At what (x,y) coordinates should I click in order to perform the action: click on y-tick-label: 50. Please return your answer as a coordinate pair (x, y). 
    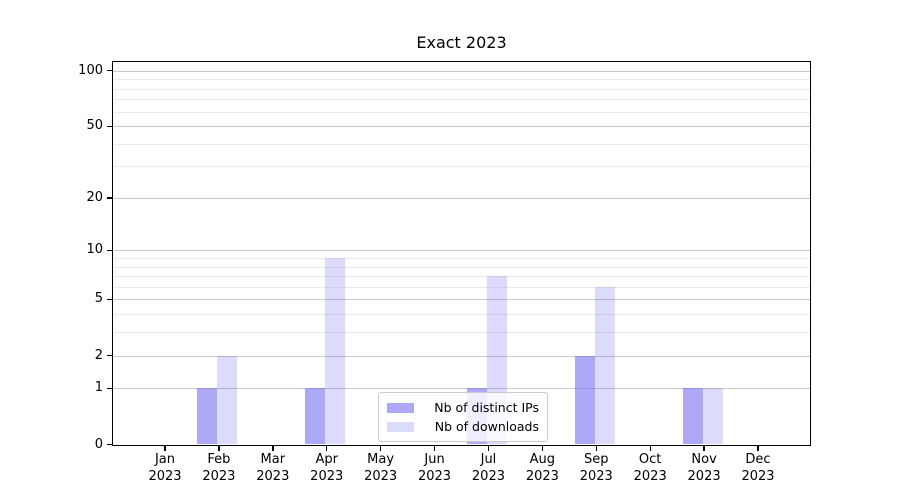
    Looking at the image, I should click on (94, 126).